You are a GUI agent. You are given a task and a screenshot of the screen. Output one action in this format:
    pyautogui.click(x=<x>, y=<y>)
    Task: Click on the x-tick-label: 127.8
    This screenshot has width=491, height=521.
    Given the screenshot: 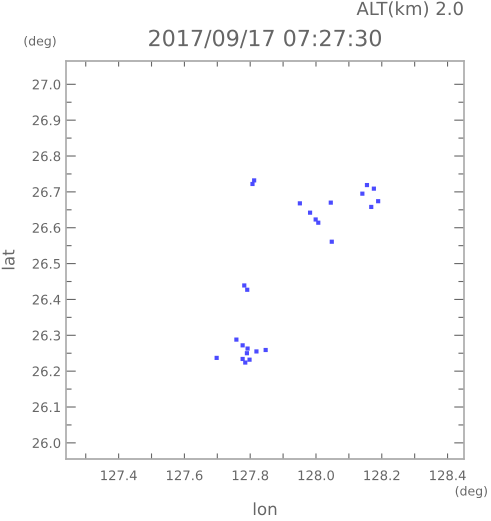 What is the action you would take?
    pyautogui.click(x=250, y=475)
    